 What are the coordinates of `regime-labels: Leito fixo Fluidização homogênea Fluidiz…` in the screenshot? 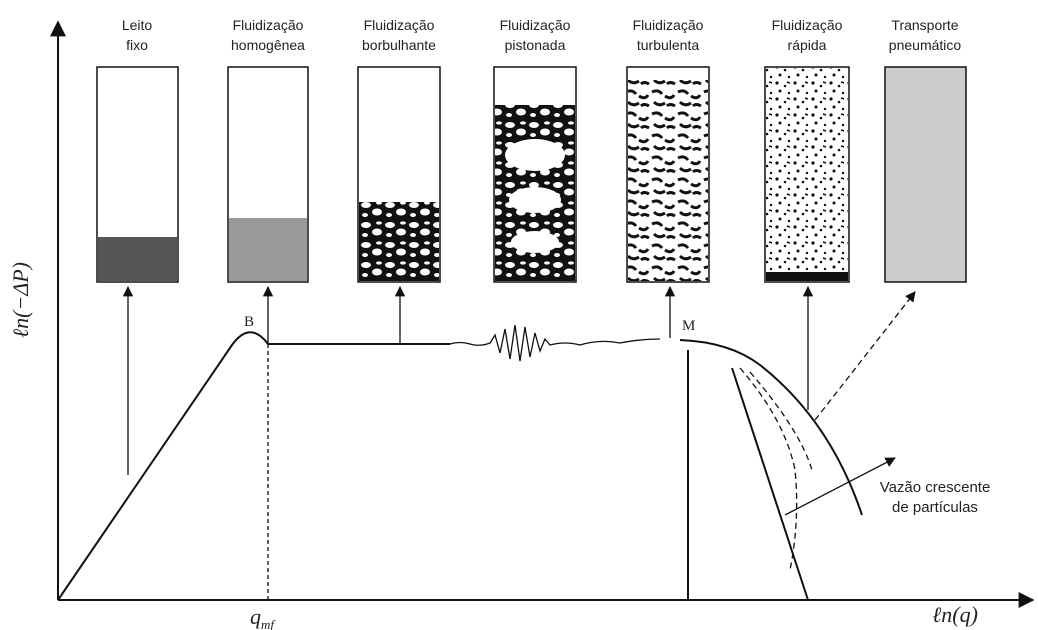 It's located at (542, 35).